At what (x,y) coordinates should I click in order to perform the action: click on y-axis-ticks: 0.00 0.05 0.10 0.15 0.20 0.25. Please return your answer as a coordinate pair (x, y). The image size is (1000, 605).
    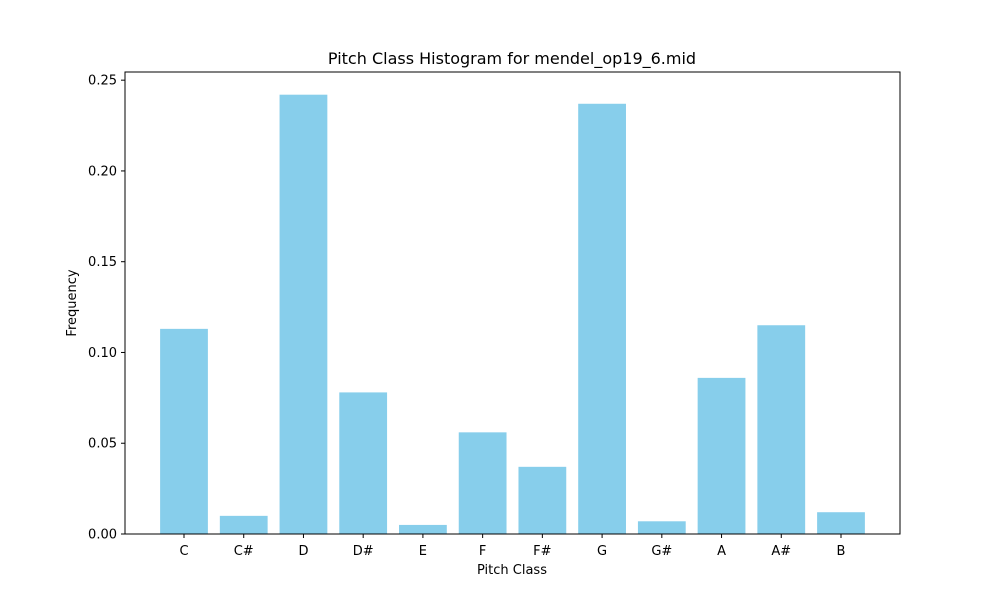
    Looking at the image, I should click on (106, 308).